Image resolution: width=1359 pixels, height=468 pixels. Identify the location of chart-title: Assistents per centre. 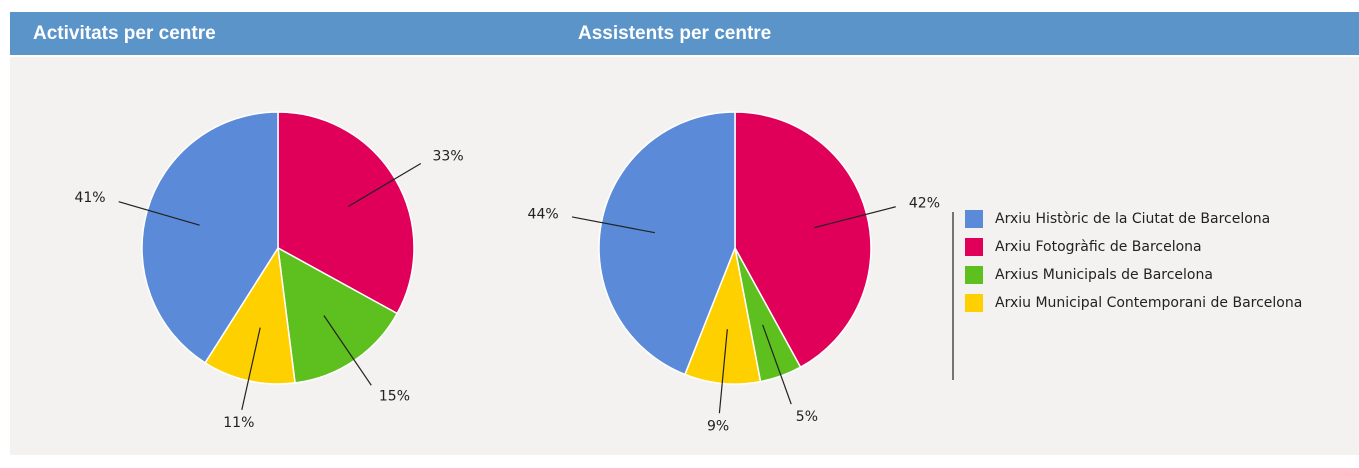
(674, 33).